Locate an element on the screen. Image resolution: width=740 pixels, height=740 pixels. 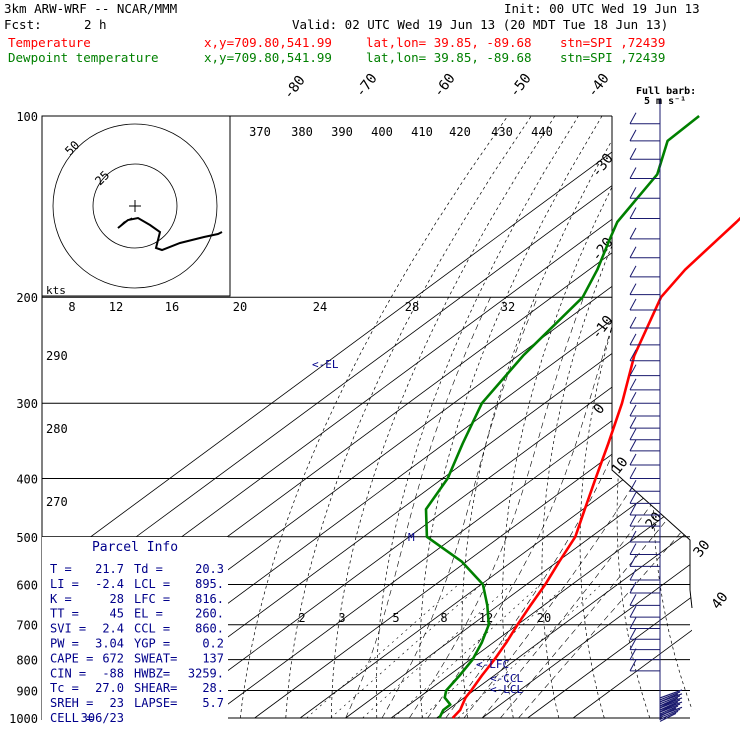
hodograph-trace is located at coordinates (170, 234).